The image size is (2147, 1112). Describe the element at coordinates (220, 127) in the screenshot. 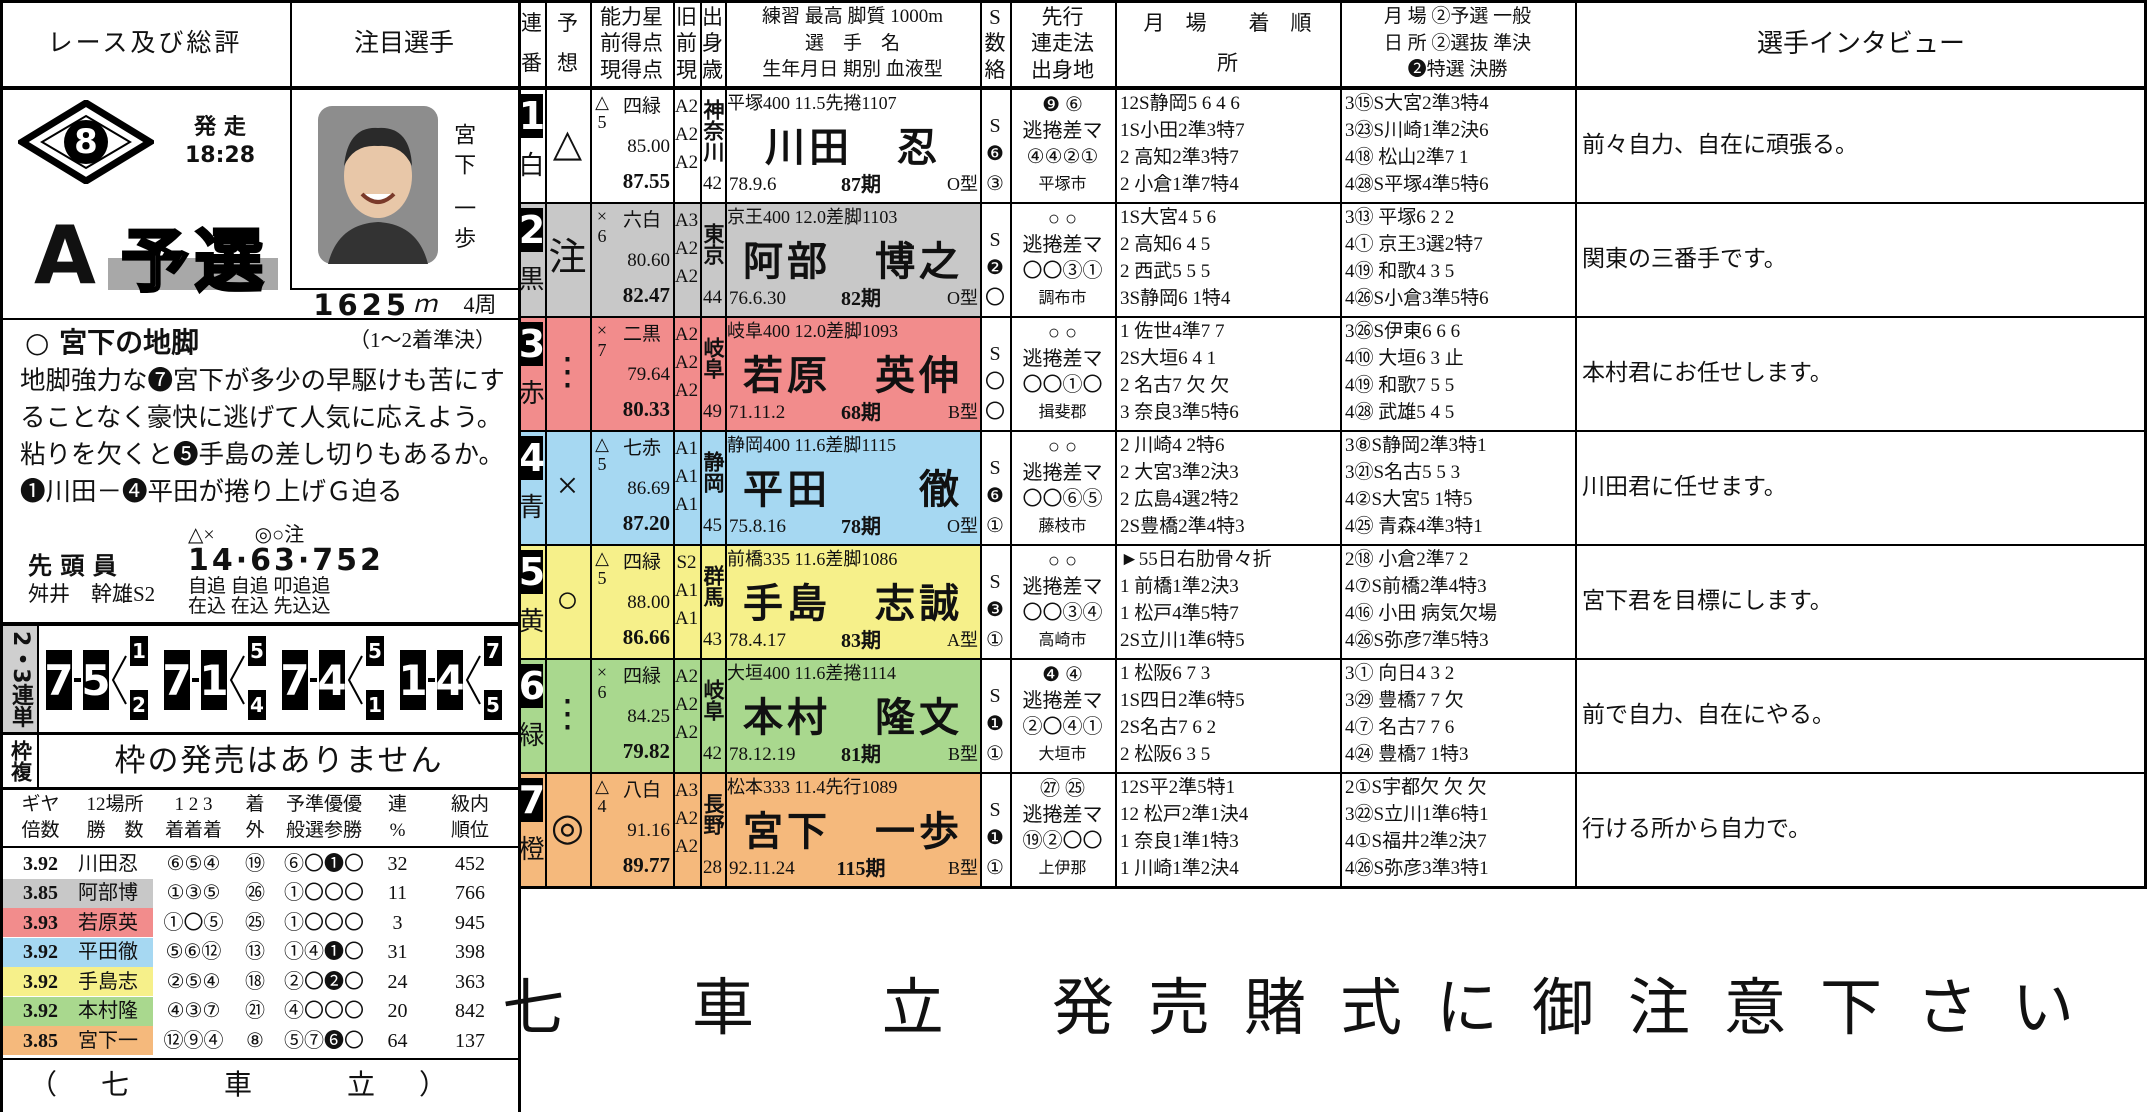

I see `start-label: 発 走` at that location.